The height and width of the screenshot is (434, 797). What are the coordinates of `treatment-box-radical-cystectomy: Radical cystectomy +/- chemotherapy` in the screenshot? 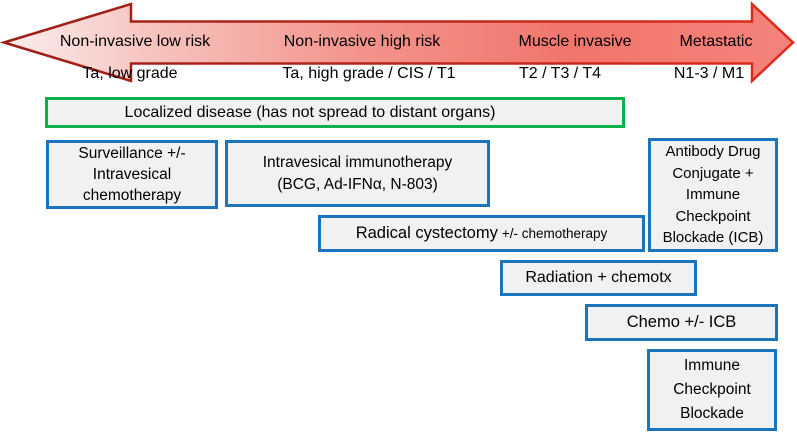 It's located at (481, 233).